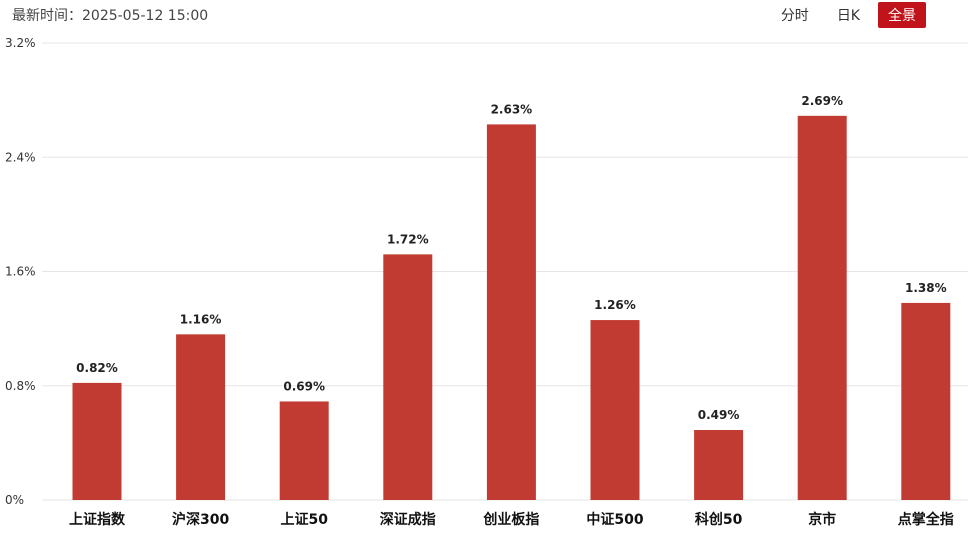 Image resolution: width=968 pixels, height=536 pixels. I want to click on data-label: 1.26%, so click(615, 305).